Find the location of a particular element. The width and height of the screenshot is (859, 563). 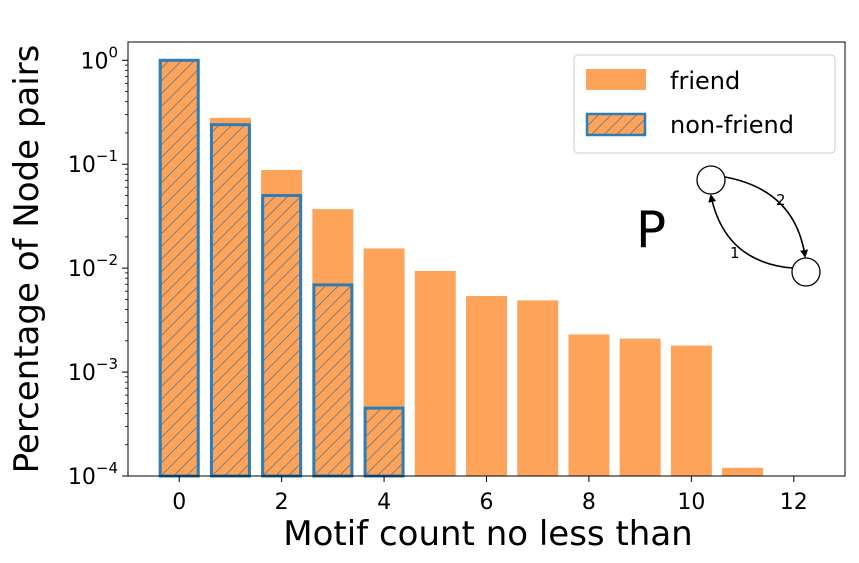

y-axis-ticks: 10⁰ 10⁻¹ 10⁻² 10⁻³ 10⁻⁴ is located at coordinates (98, 266).